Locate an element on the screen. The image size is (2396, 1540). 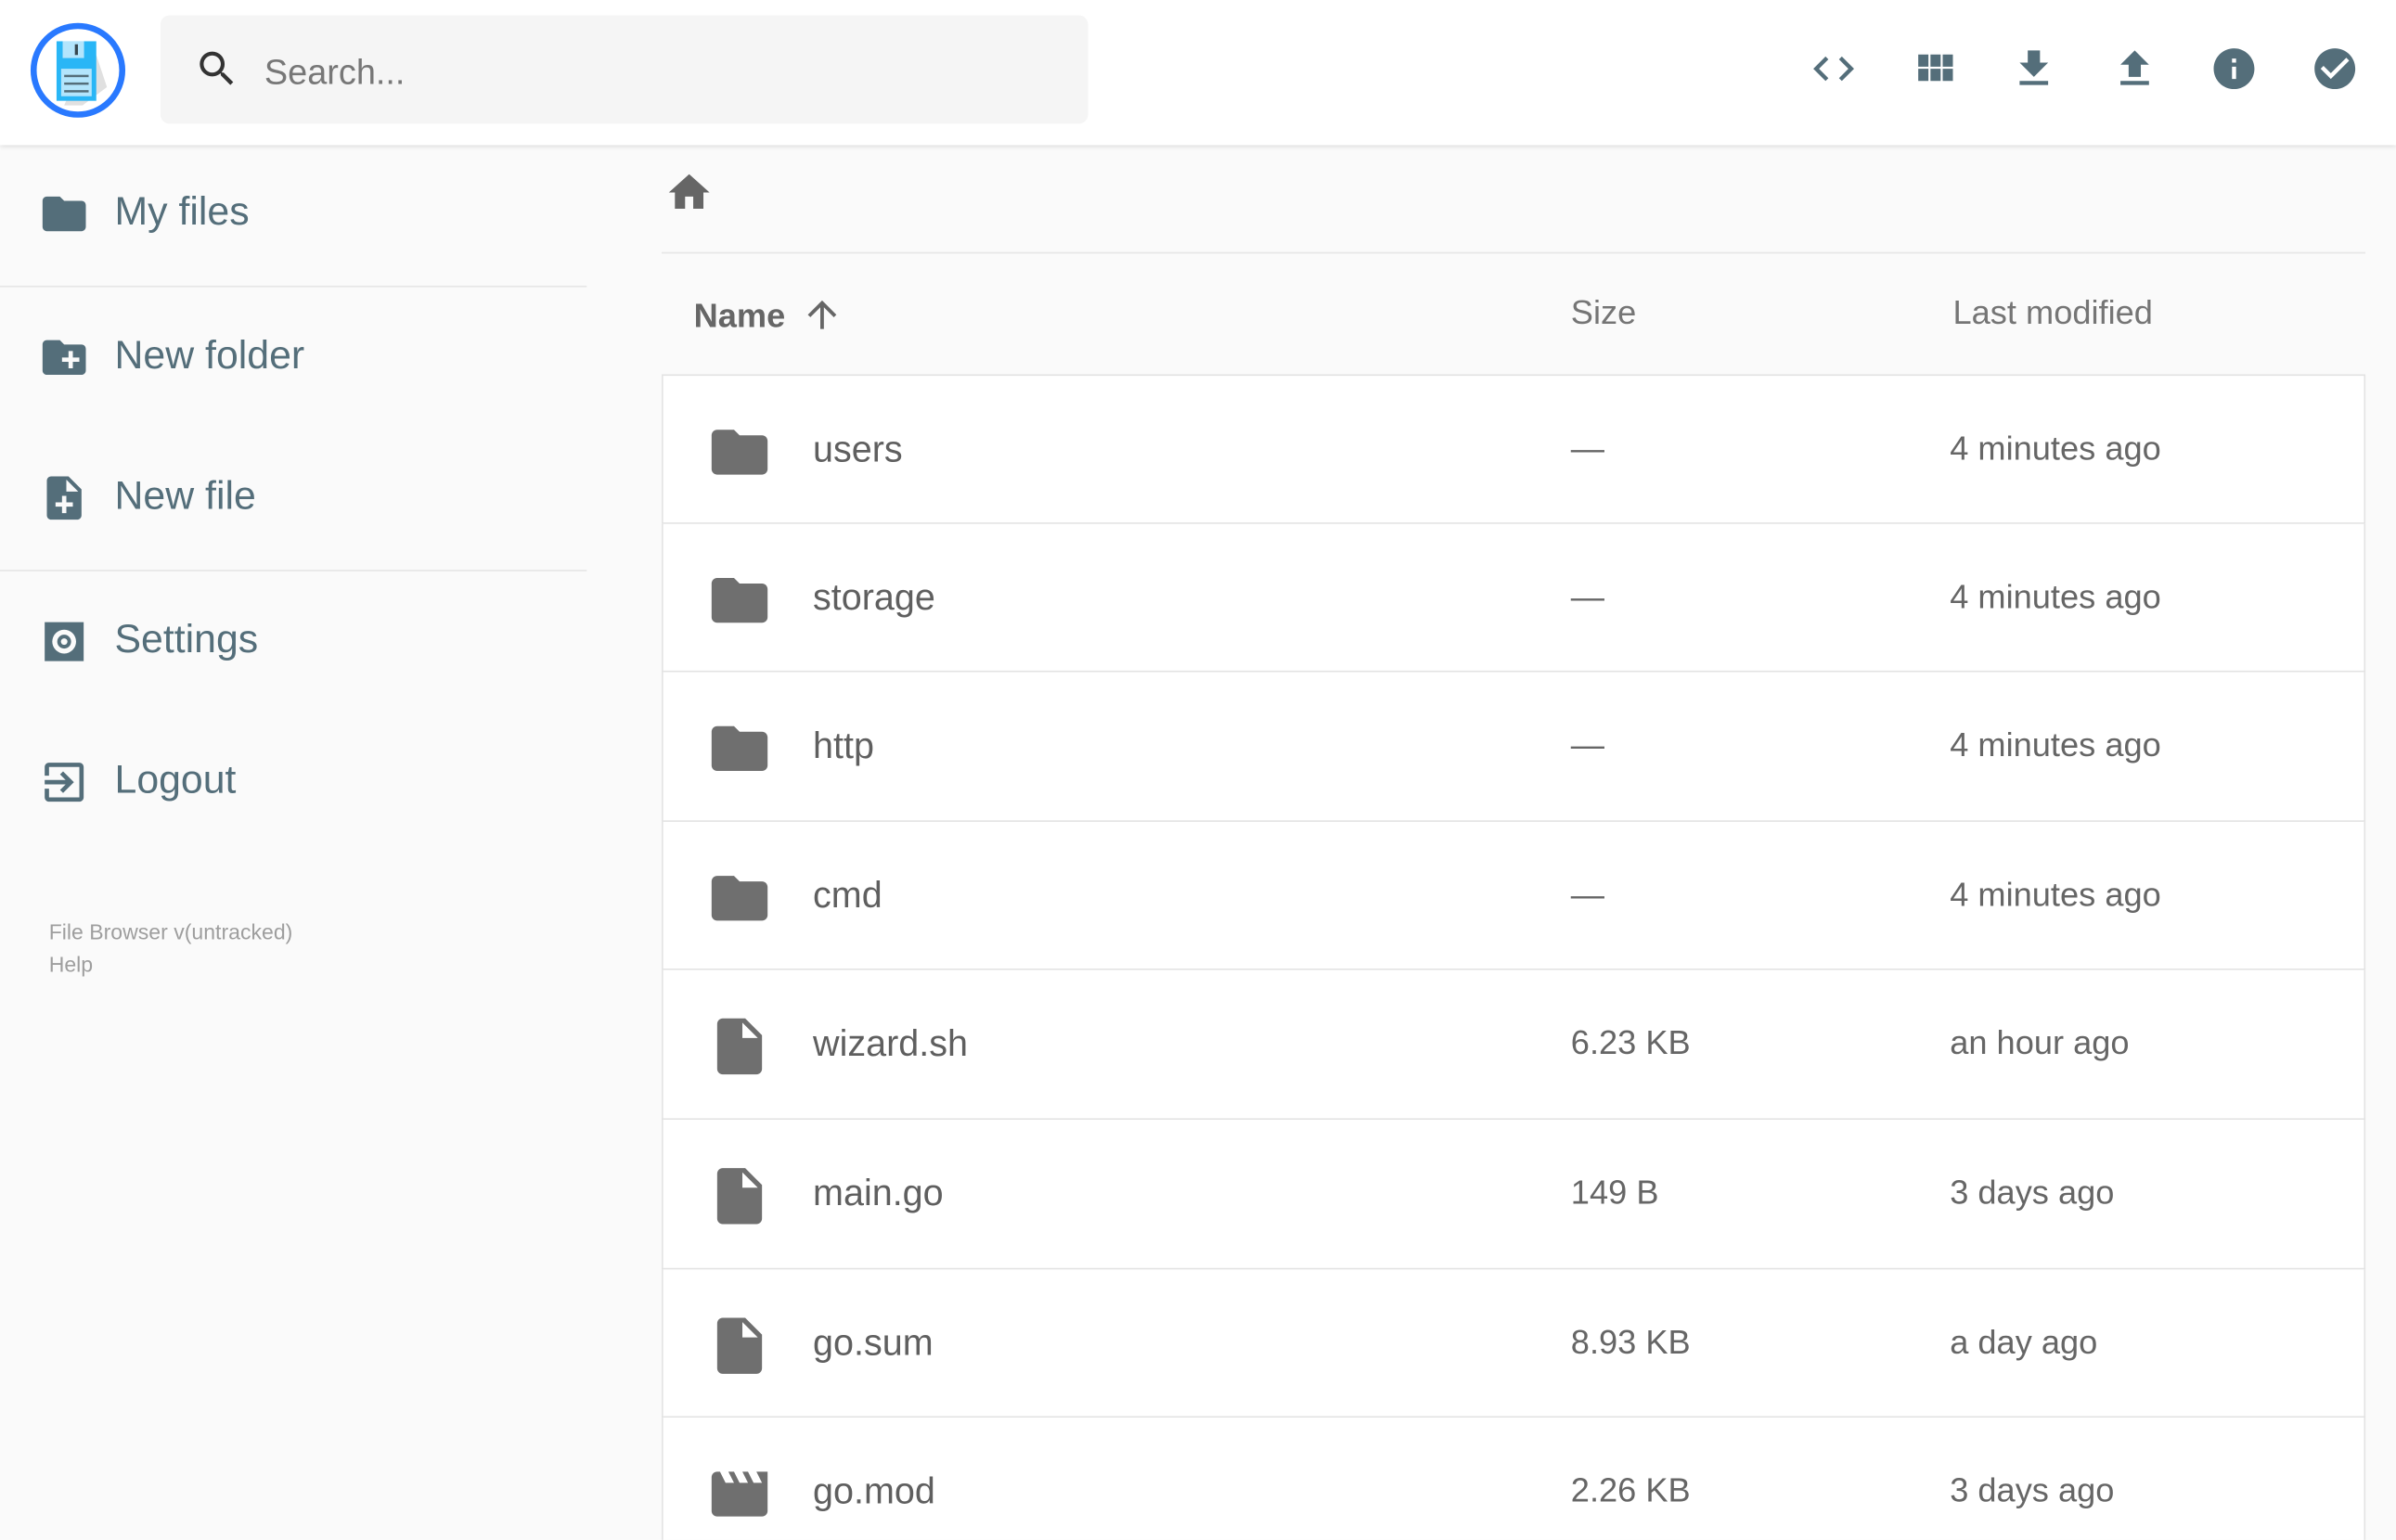
list-item: cmd — 4 minutes ago is located at coordinates (1514, 896).